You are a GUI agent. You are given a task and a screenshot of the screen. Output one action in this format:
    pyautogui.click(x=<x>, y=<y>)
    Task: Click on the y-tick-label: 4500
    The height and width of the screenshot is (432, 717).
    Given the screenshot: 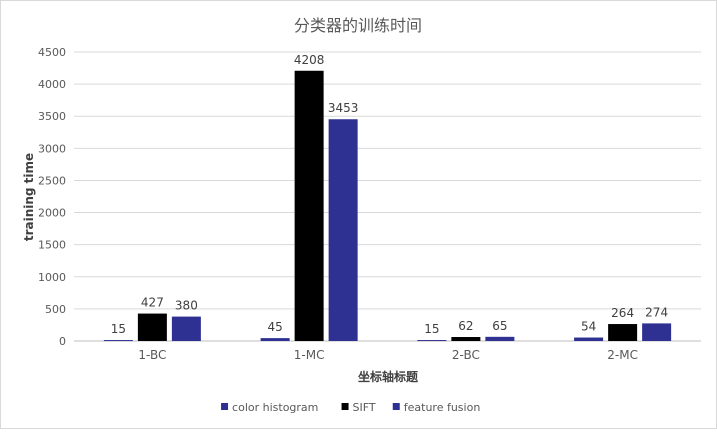 What is the action you would take?
    pyautogui.click(x=52, y=52)
    